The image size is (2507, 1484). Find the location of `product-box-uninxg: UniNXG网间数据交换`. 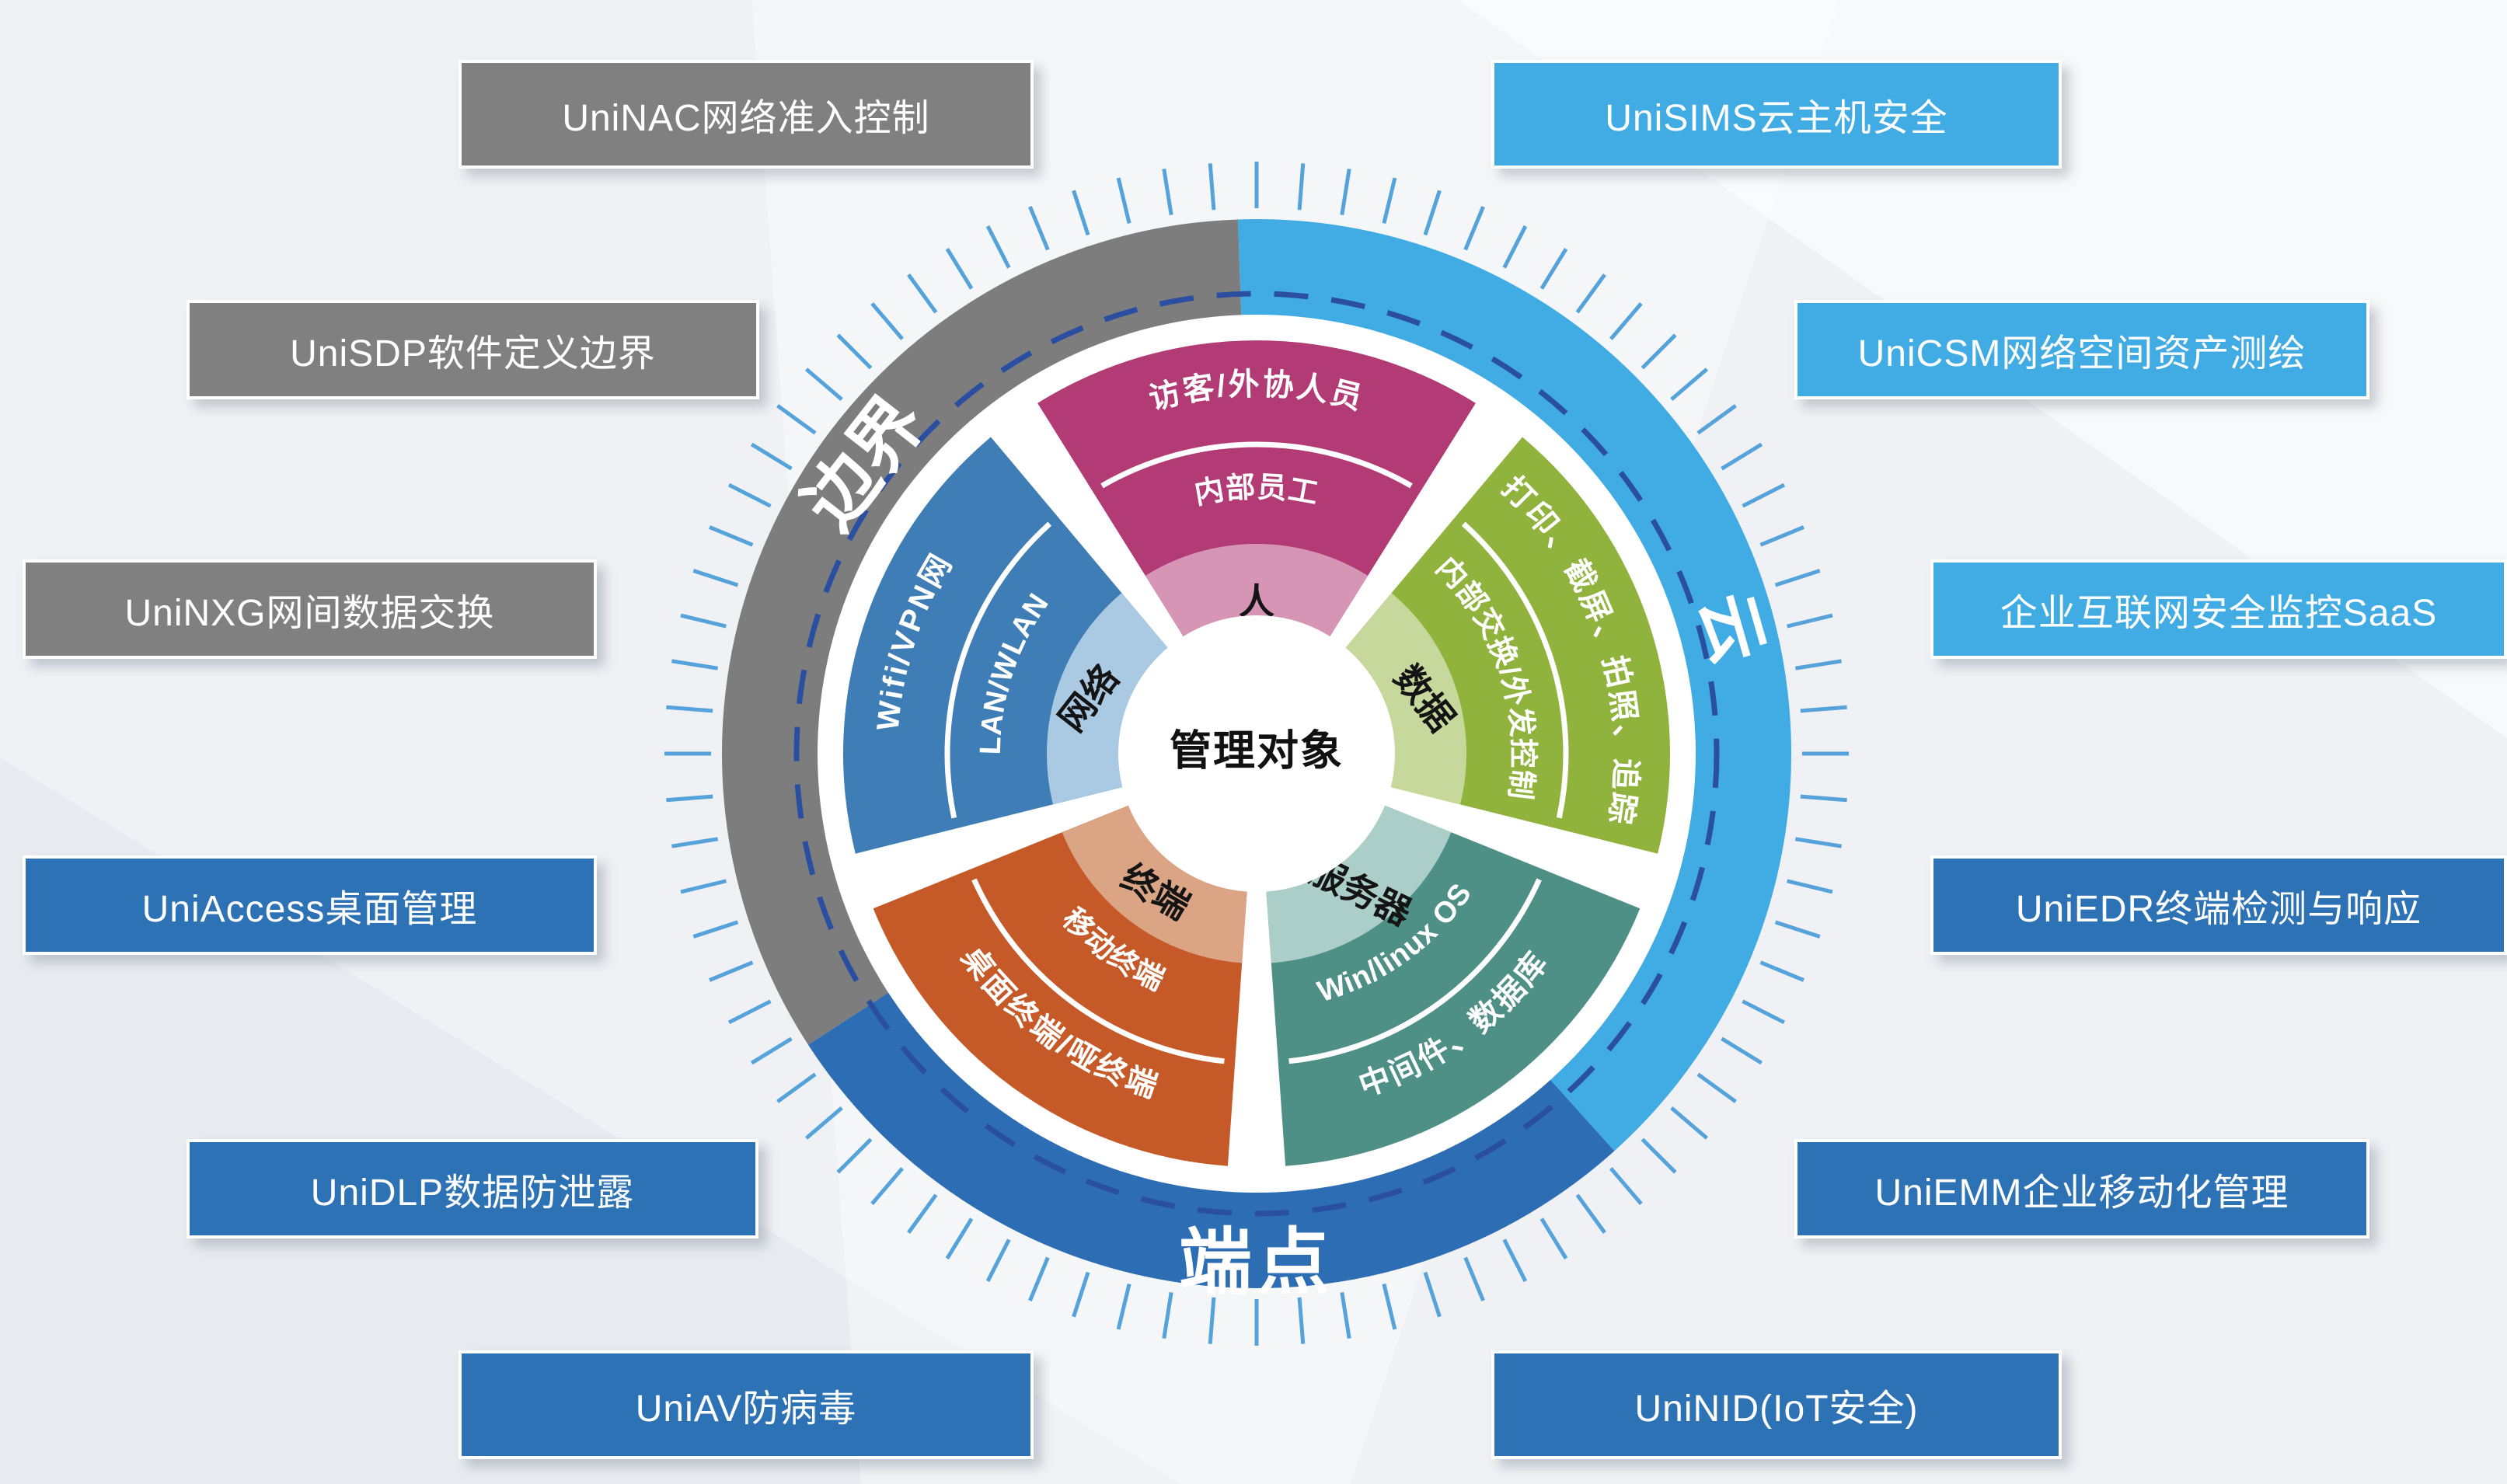

product-box-uninxg: UniNXG网间数据交换 is located at coordinates (310, 609).